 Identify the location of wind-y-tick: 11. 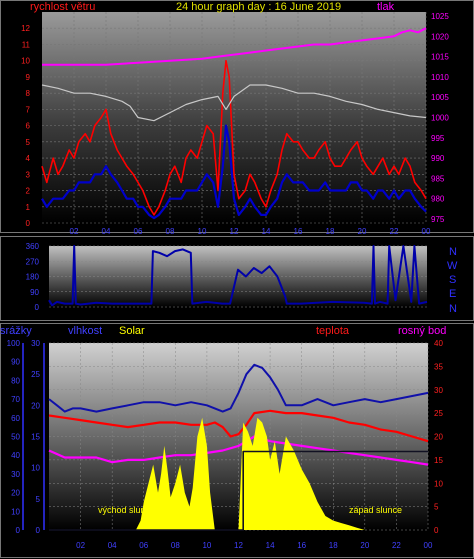
(26, 44).